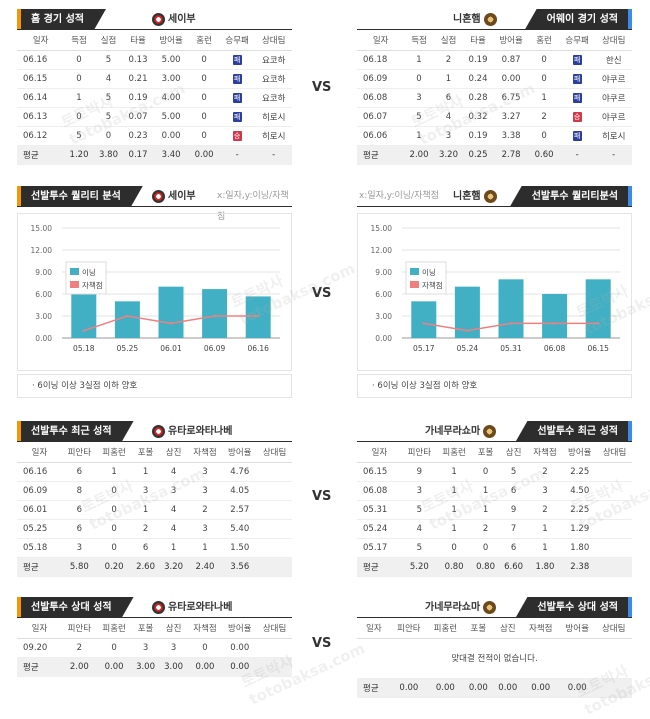 This screenshot has height=719, width=650. What do you see at coordinates (43, 316) in the screenshot?
I see `y-tick-label: 3.00` at bounding box center [43, 316].